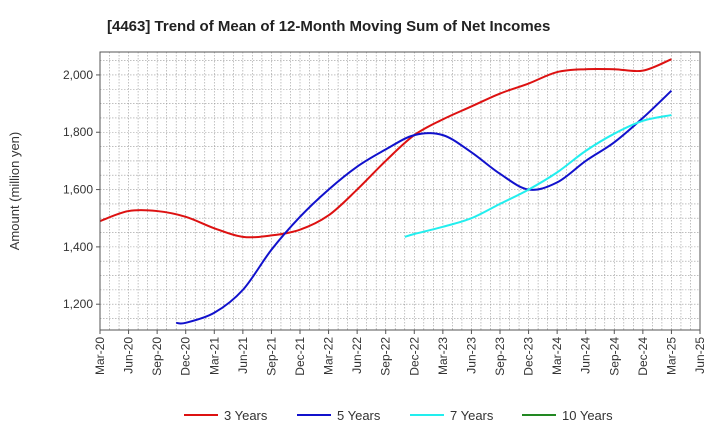 This screenshot has width=720, height=440. I want to click on x-tick-label: Dec-22, so click(414, 356).